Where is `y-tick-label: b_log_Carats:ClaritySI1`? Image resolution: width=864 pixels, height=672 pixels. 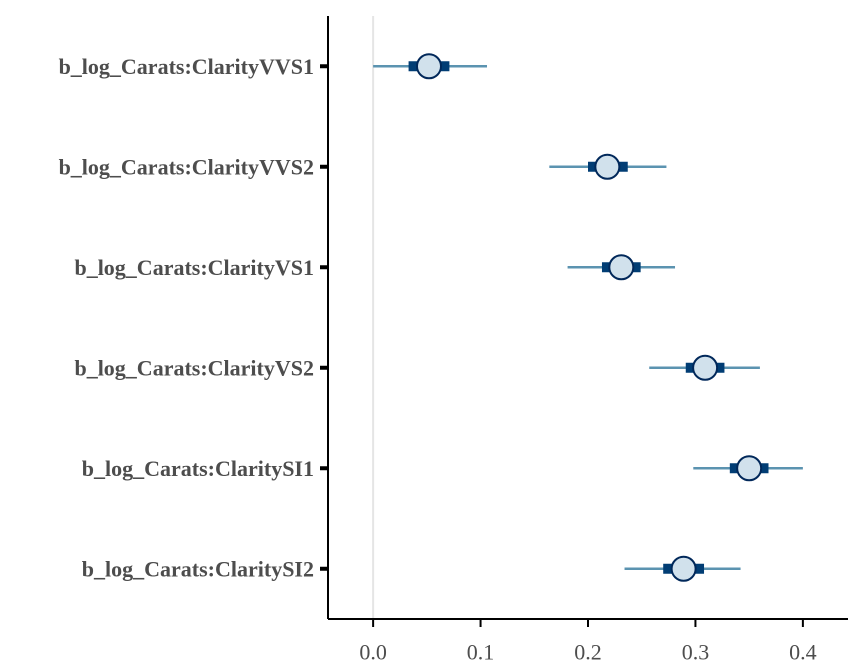
y-tick-label: b_log_Carats:ClaritySI1 is located at coordinates (198, 468).